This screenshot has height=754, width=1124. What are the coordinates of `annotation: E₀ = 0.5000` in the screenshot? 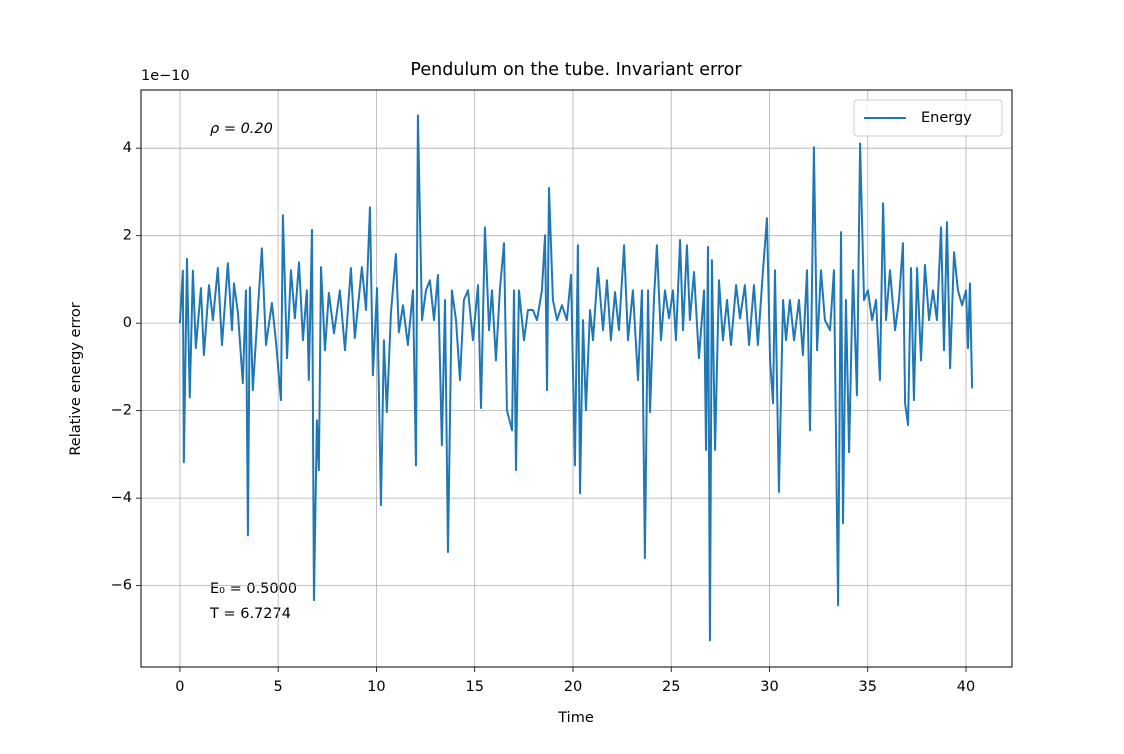 It's located at (253, 589).